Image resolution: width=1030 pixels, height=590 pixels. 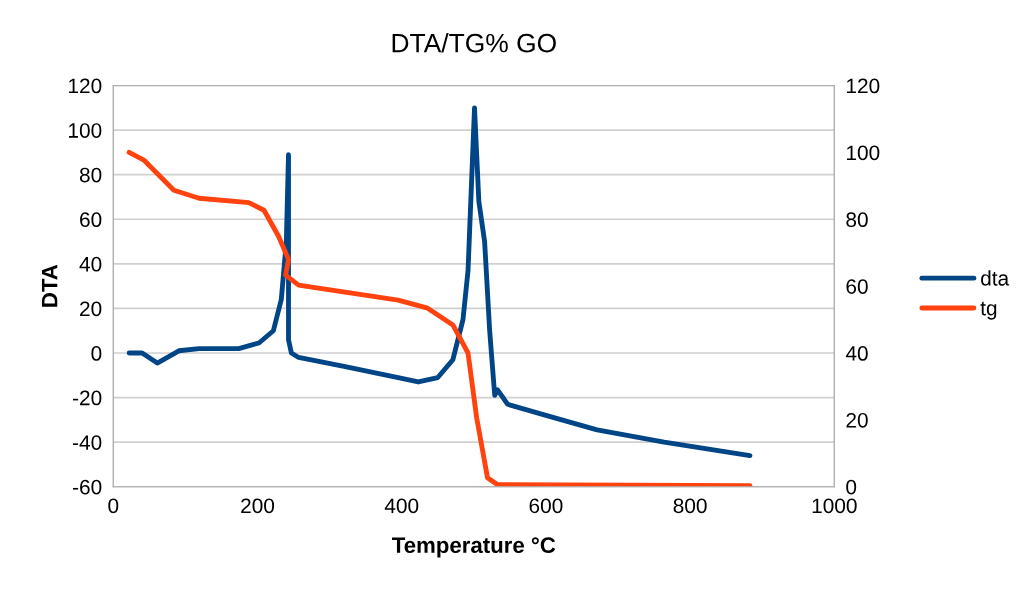 I want to click on legend-label: dta, so click(x=995, y=278).